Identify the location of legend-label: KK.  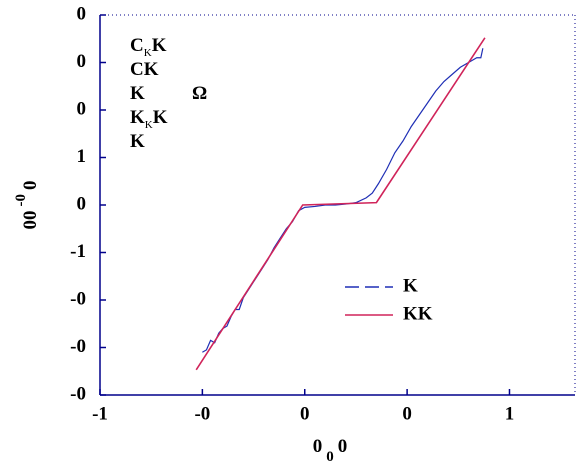
(418, 313).